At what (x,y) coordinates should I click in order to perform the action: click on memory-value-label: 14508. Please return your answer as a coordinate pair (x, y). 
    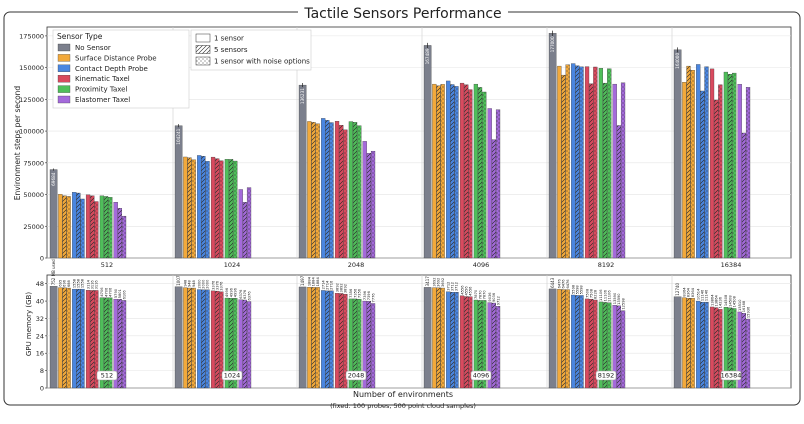
    Looking at the image, I should click on (726, 300).